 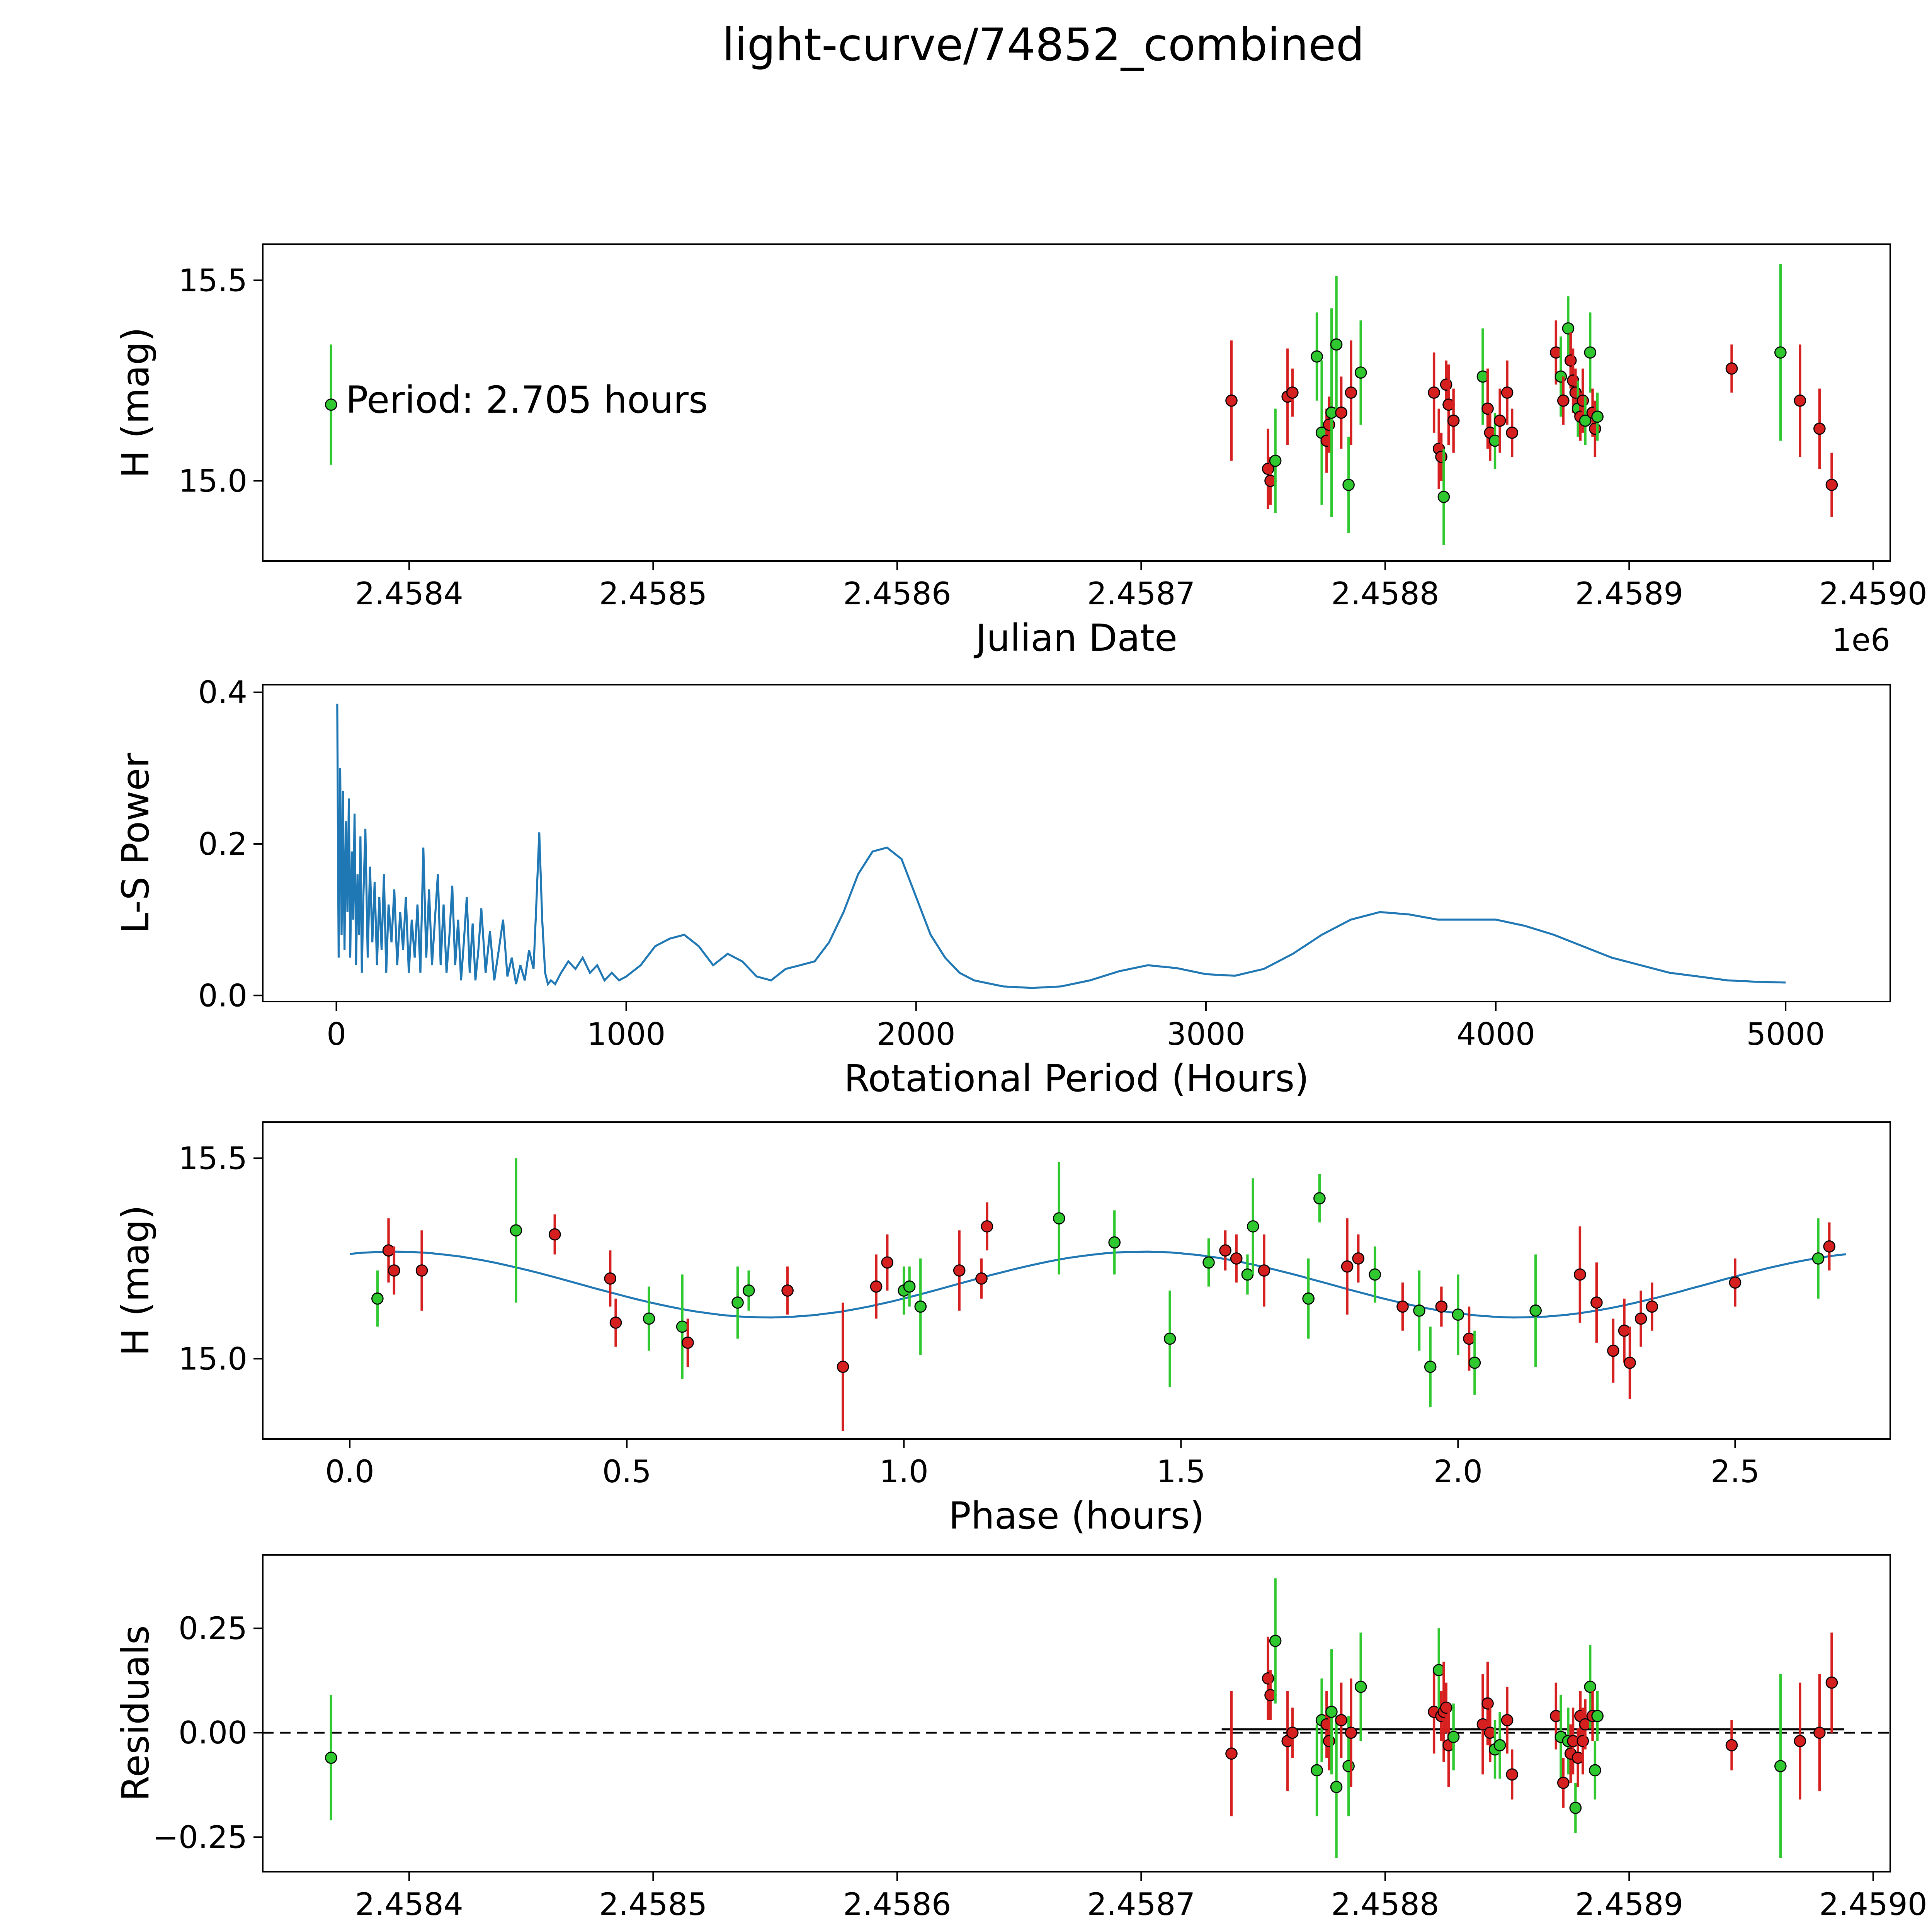 I want to click on x-tick-label: 3000, so click(x=1206, y=1034).